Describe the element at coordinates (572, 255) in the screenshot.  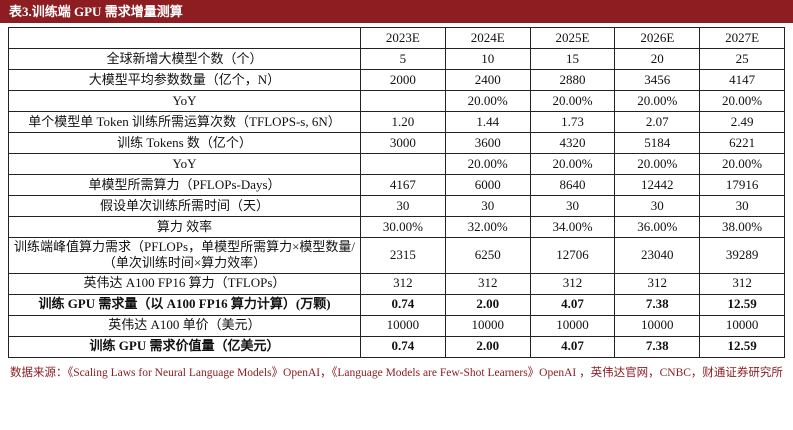
I see `cell-value: 12706` at that location.